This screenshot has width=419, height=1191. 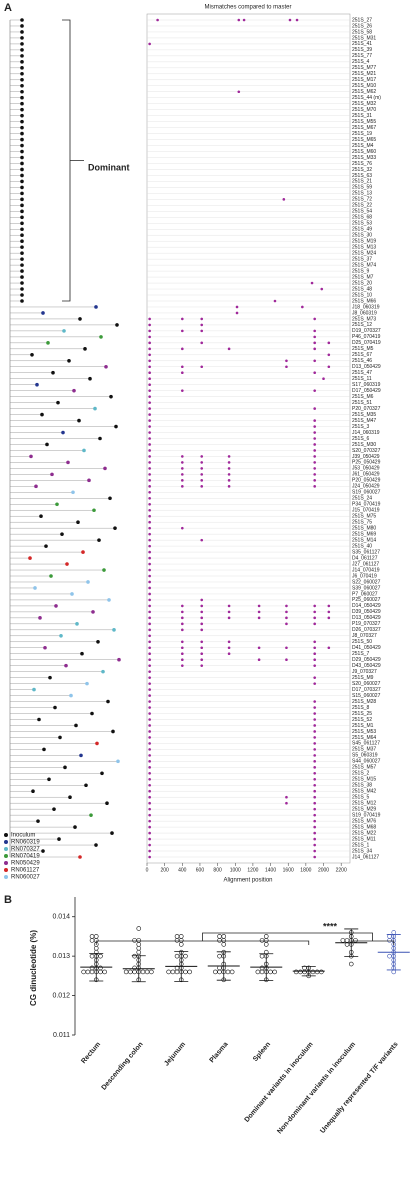 What do you see at coordinates (360, 774) in the screenshot?
I see `row-label: 251S_2` at bounding box center [360, 774].